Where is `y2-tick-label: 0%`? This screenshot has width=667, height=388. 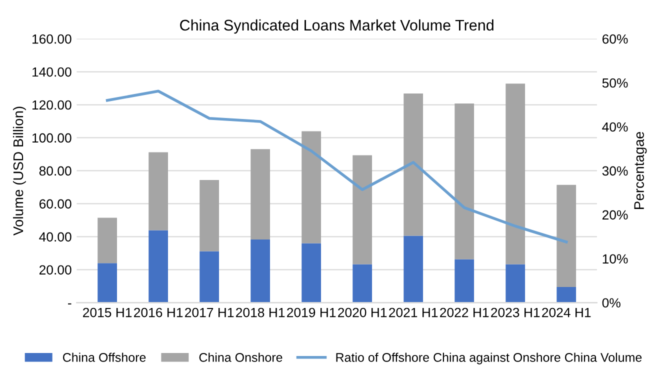 y2-tick-label: 0% is located at coordinates (611, 303).